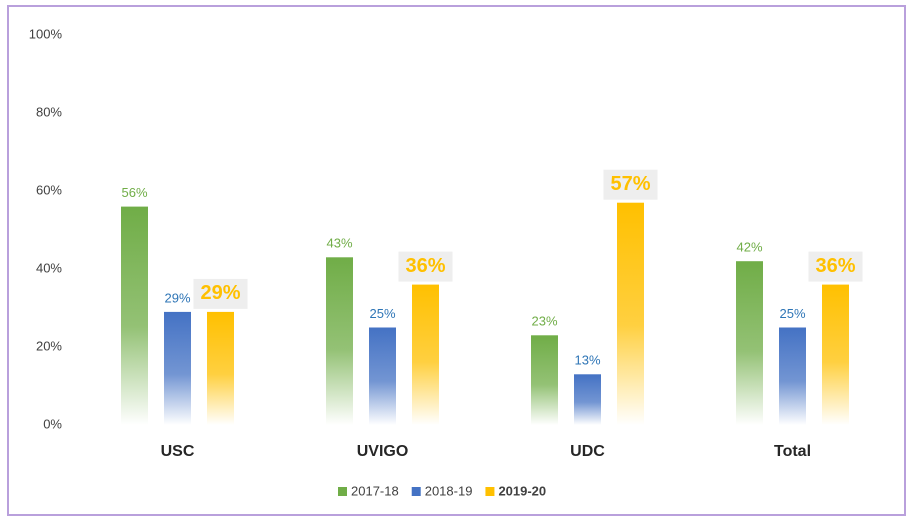 This screenshot has height=516, width=906. I want to click on y-tick-label: 20%, so click(49, 345).